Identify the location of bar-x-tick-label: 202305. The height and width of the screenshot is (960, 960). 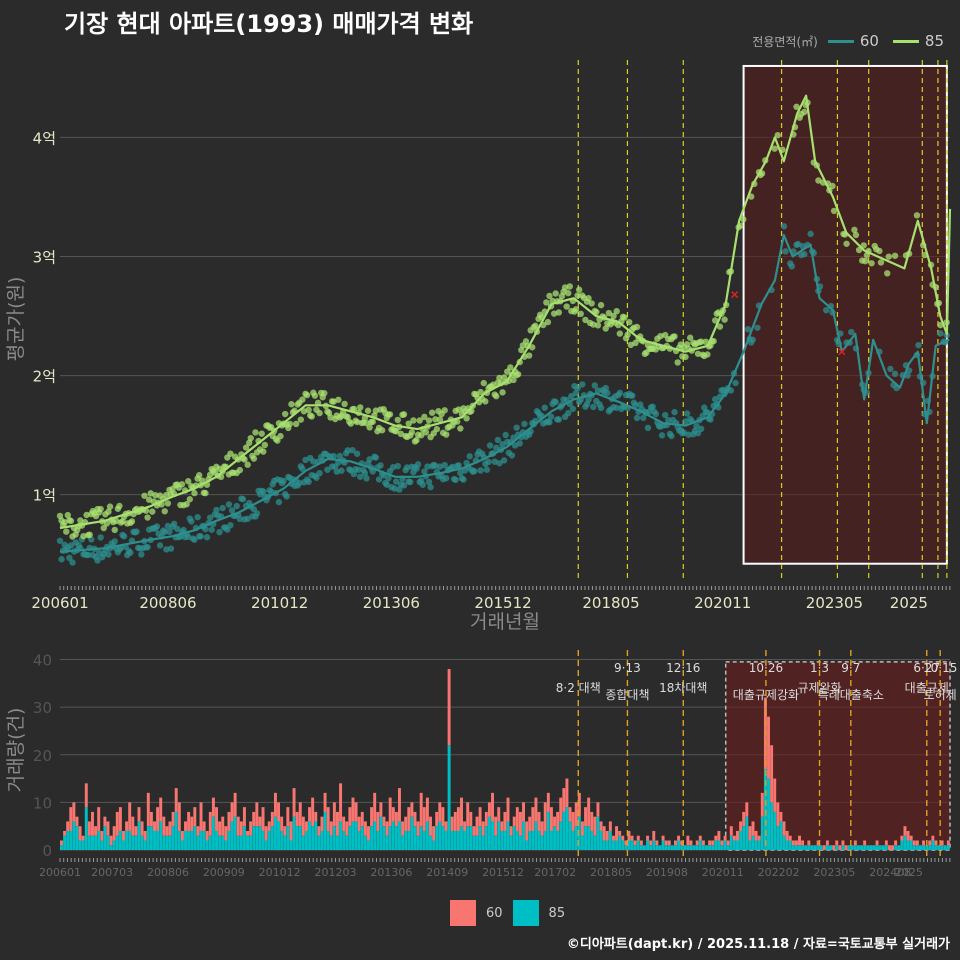
(834, 872).